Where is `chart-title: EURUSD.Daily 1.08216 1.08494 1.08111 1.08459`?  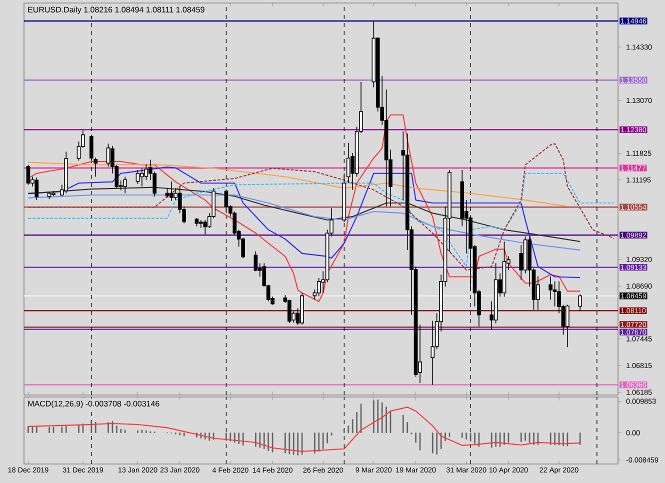
chart-title: EURUSD.Daily 1.08216 1.08494 1.08111 1.08459 is located at coordinates (116, 10).